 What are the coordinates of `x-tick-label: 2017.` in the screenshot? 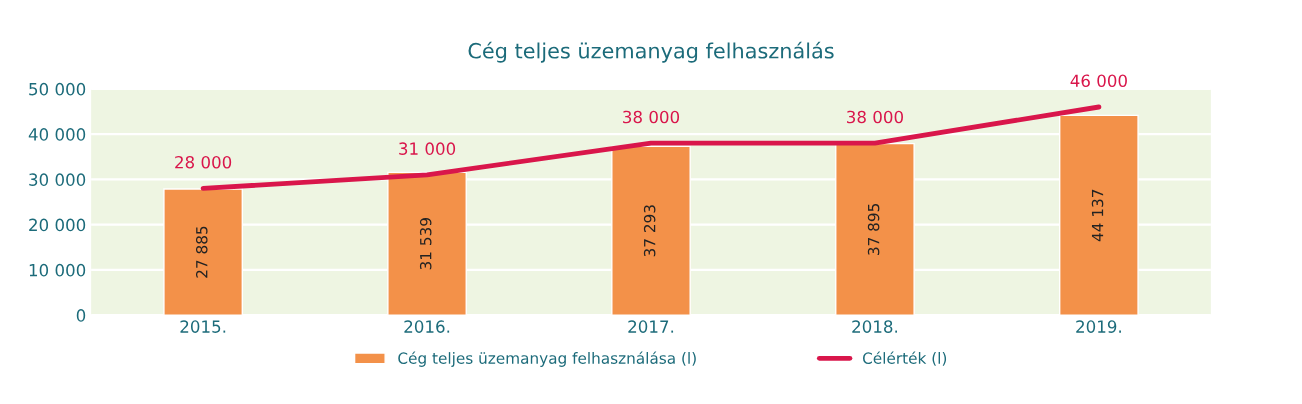 It's located at (651, 326).